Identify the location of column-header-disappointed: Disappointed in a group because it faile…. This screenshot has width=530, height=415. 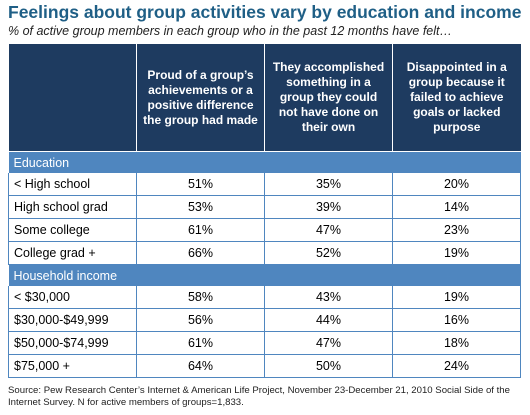
(456, 98).